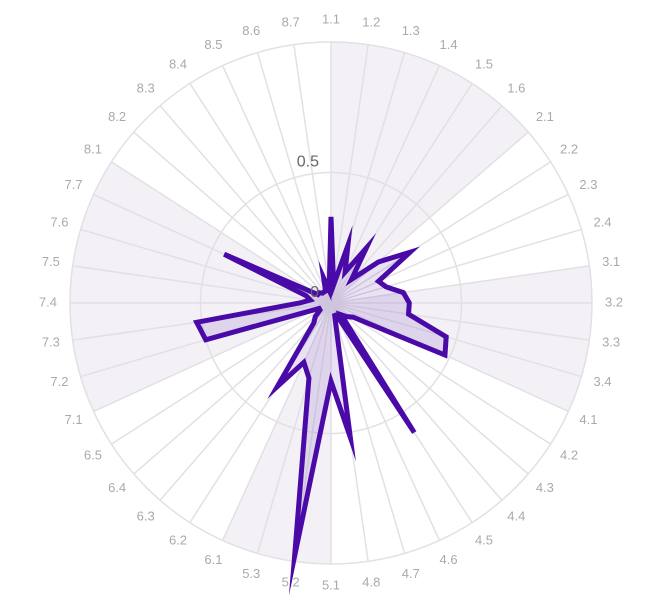  What do you see at coordinates (569, 454) in the screenshot?
I see `category-label: 4.2` at bounding box center [569, 454].